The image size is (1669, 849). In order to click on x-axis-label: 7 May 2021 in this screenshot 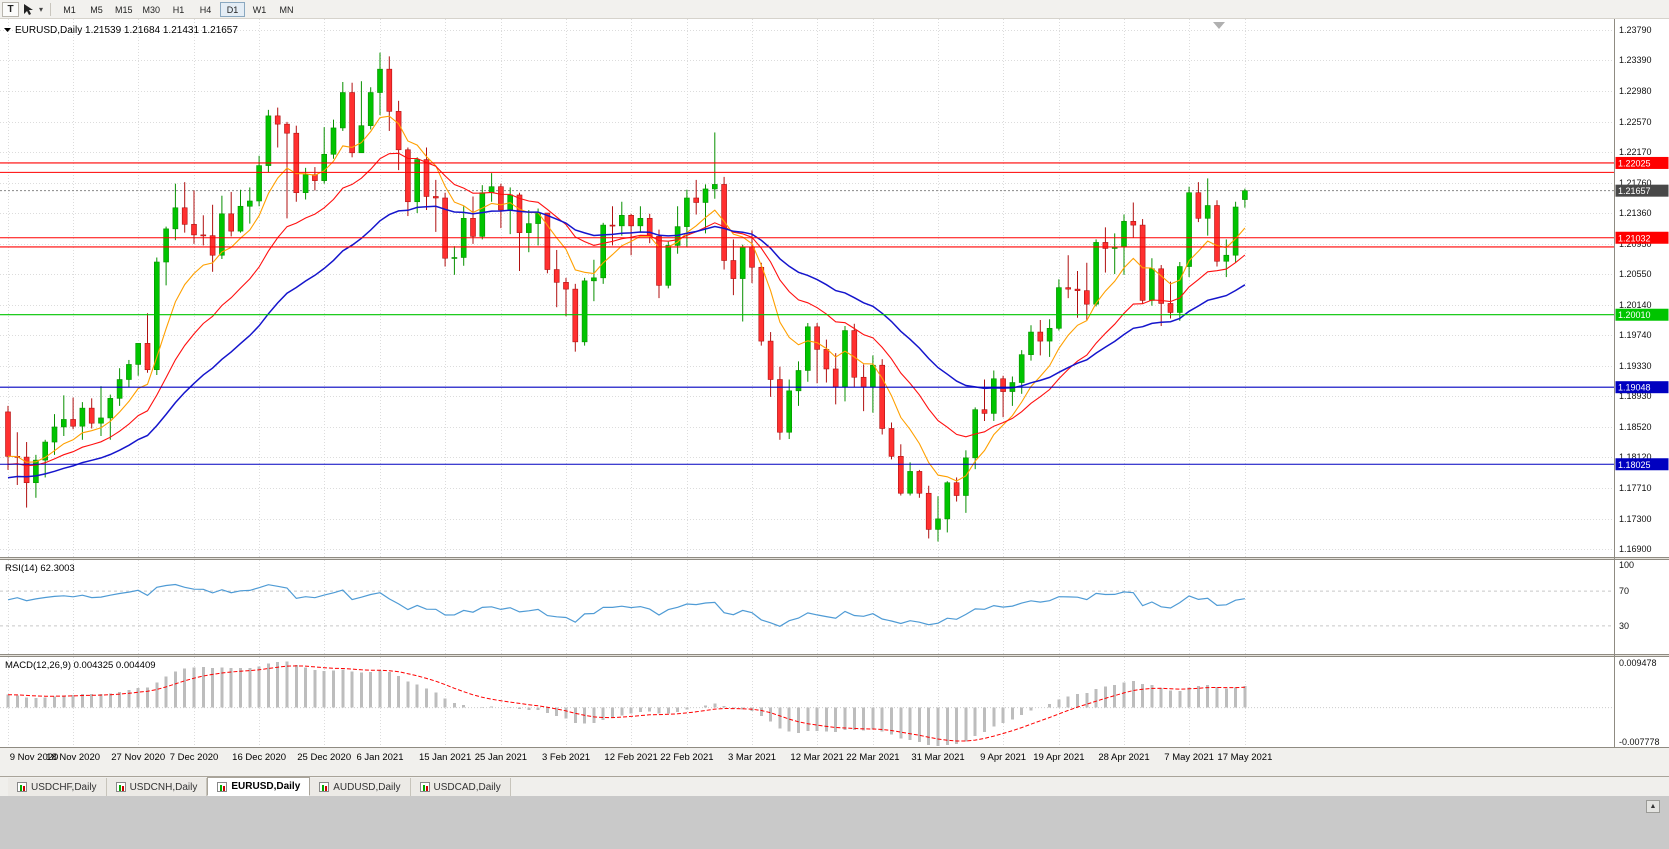, I will do `click(1189, 757)`.